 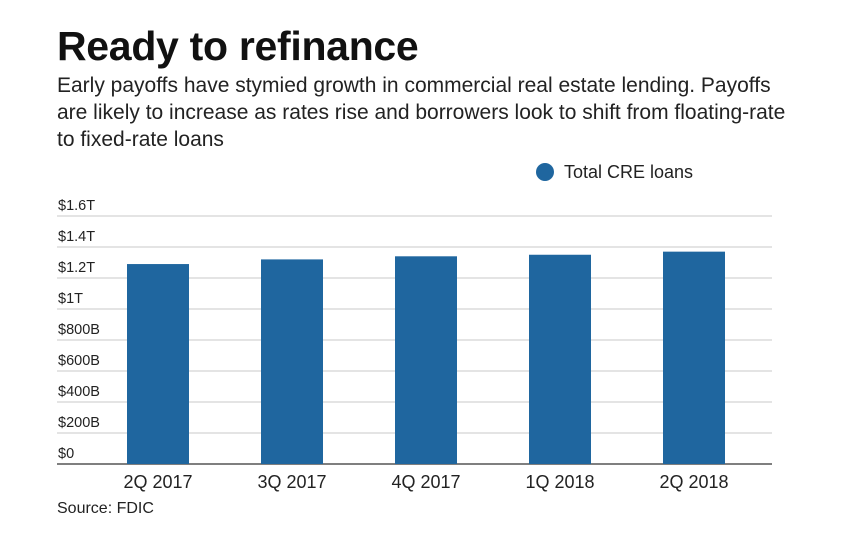 I want to click on x-axis-ticks: 2Q 2017 3Q 2017 4Q 2017 1Q 2018 2Q 2018, so click(x=425, y=482).